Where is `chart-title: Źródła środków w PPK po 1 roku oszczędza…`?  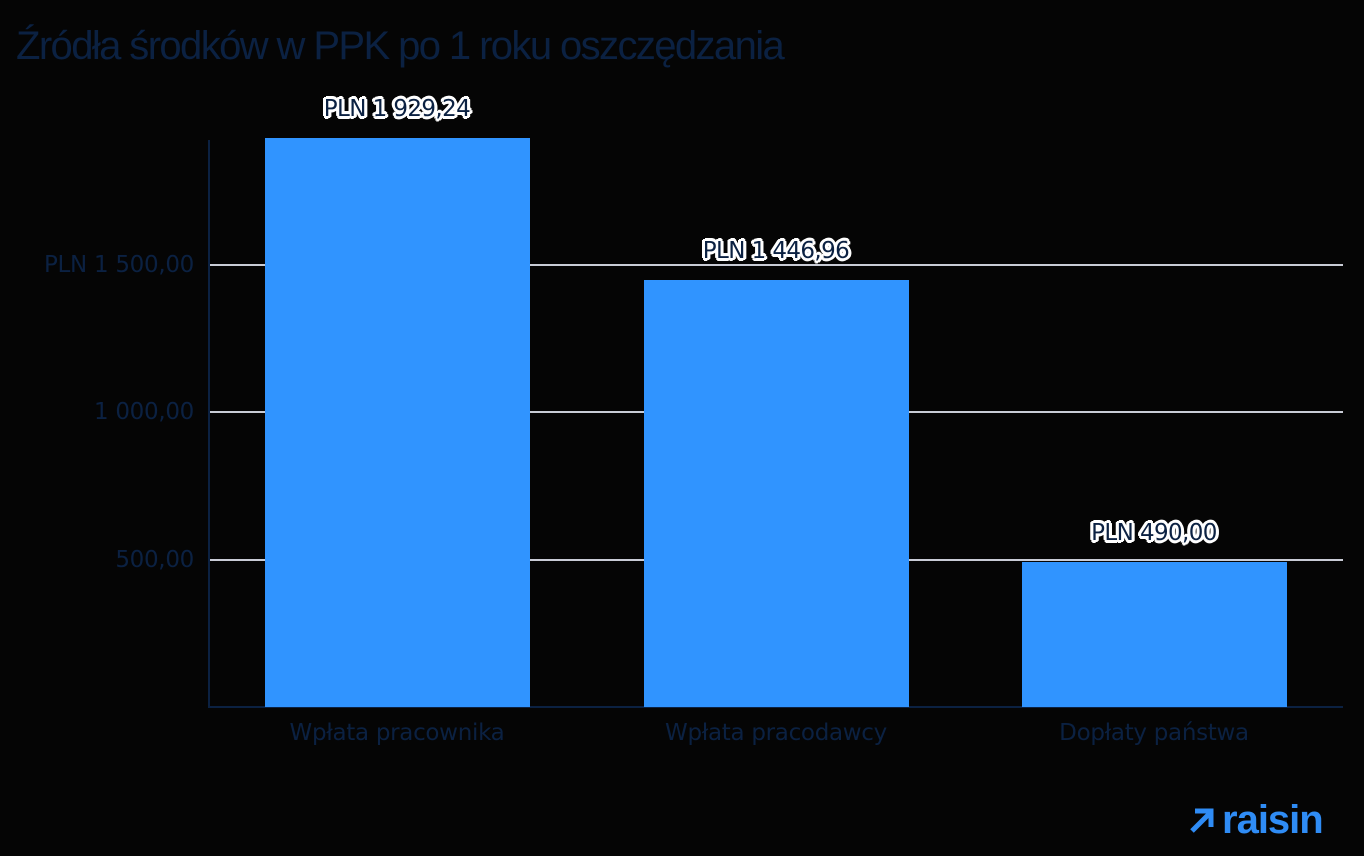 chart-title: Źródła środków w PPK po 1 roku oszczędza… is located at coordinates (400, 46).